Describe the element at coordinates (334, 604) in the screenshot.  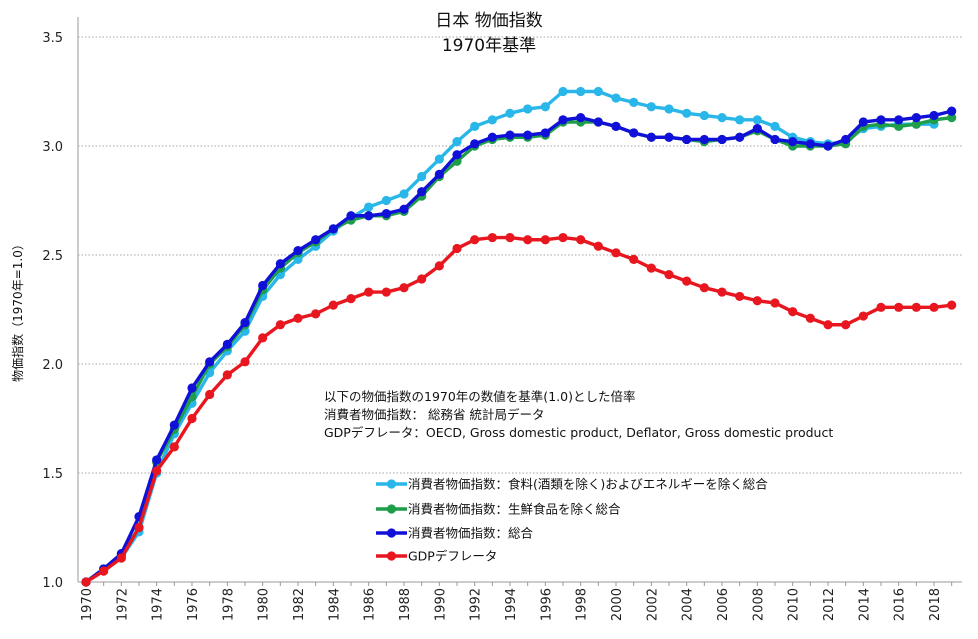
I see `x-tick-label: 1984` at that location.